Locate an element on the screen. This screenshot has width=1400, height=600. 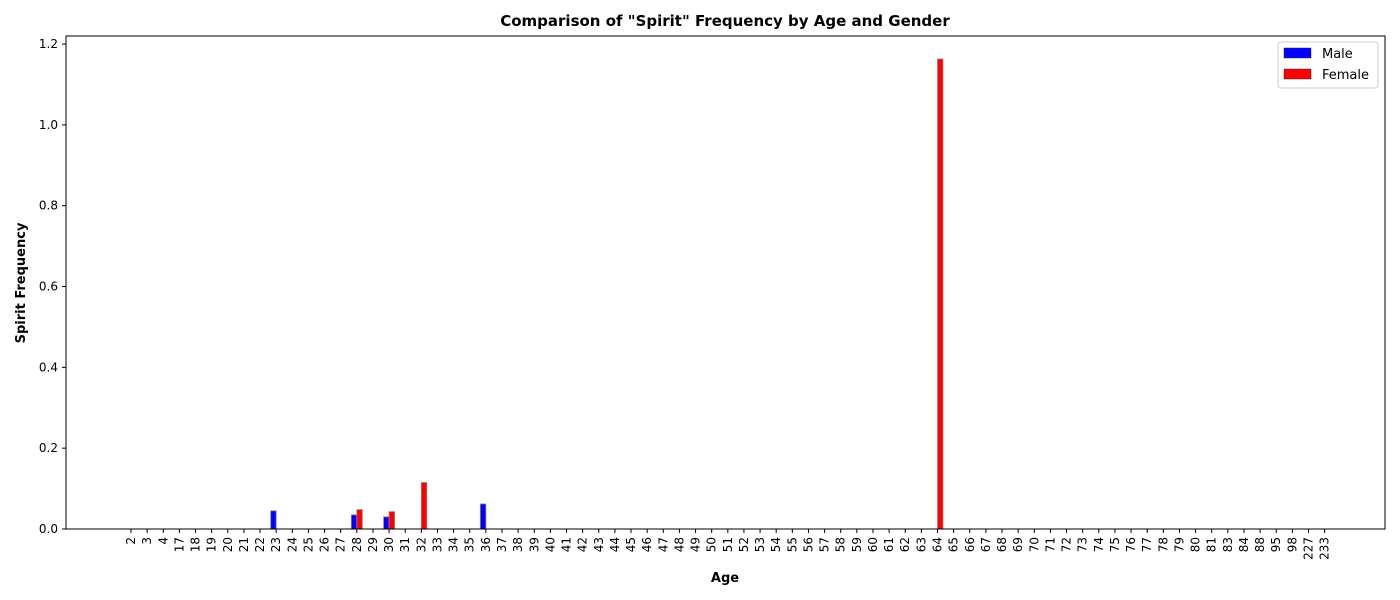
x-tick-label: 73 is located at coordinates (1083, 544).